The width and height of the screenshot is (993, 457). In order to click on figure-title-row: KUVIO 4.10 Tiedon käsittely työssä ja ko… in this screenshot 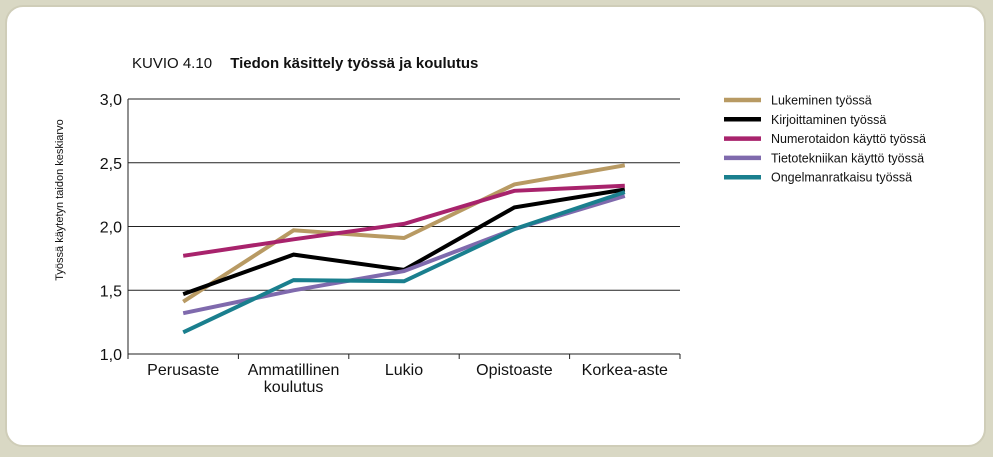, I will do `click(305, 63)`.